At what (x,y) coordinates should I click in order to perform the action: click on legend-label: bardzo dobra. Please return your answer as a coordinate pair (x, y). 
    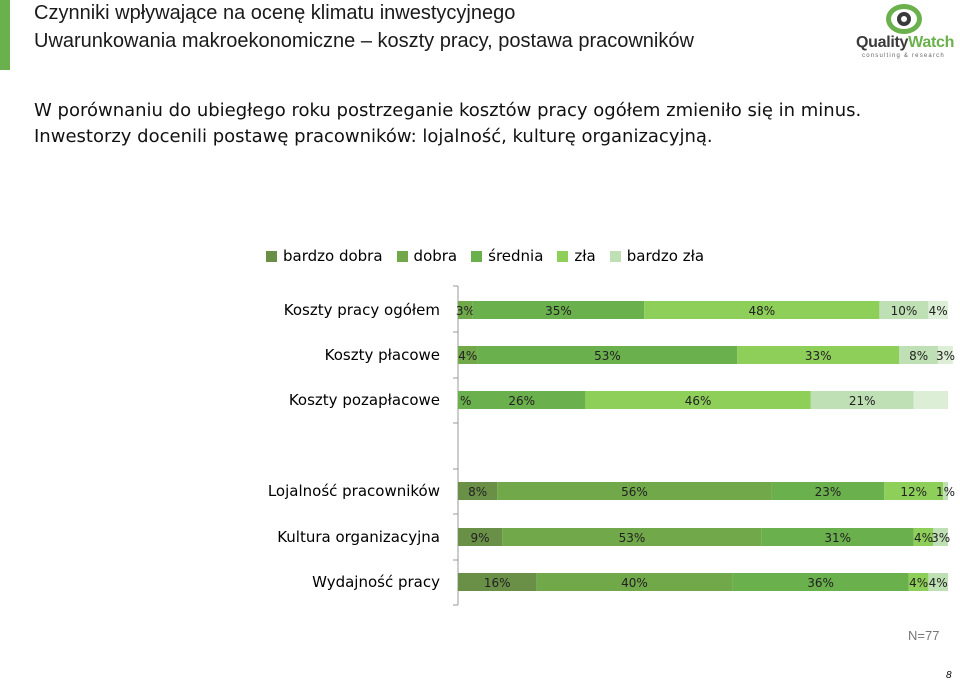
    Looking at the image, I should click on (333, 256).